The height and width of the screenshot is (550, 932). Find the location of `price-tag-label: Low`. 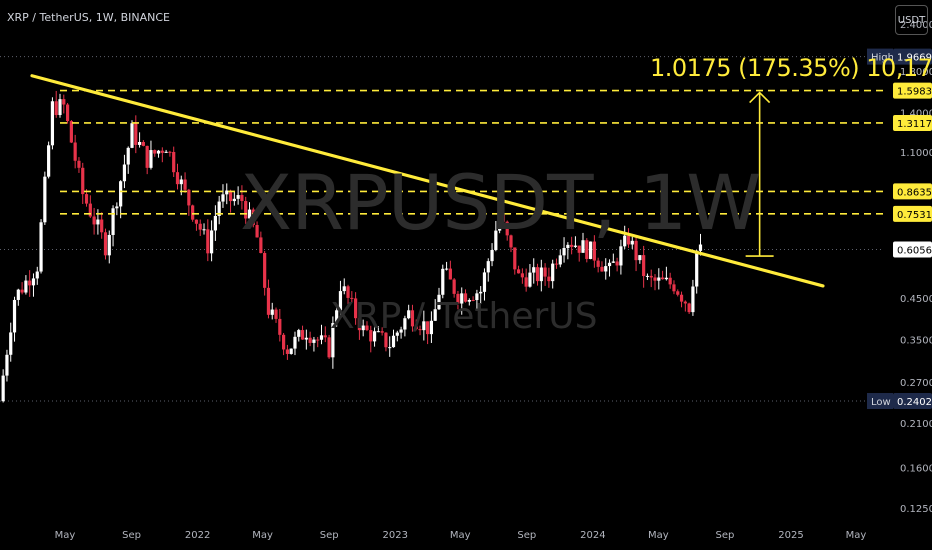

price-tag-label: Low is located at coordinates (881, 402).